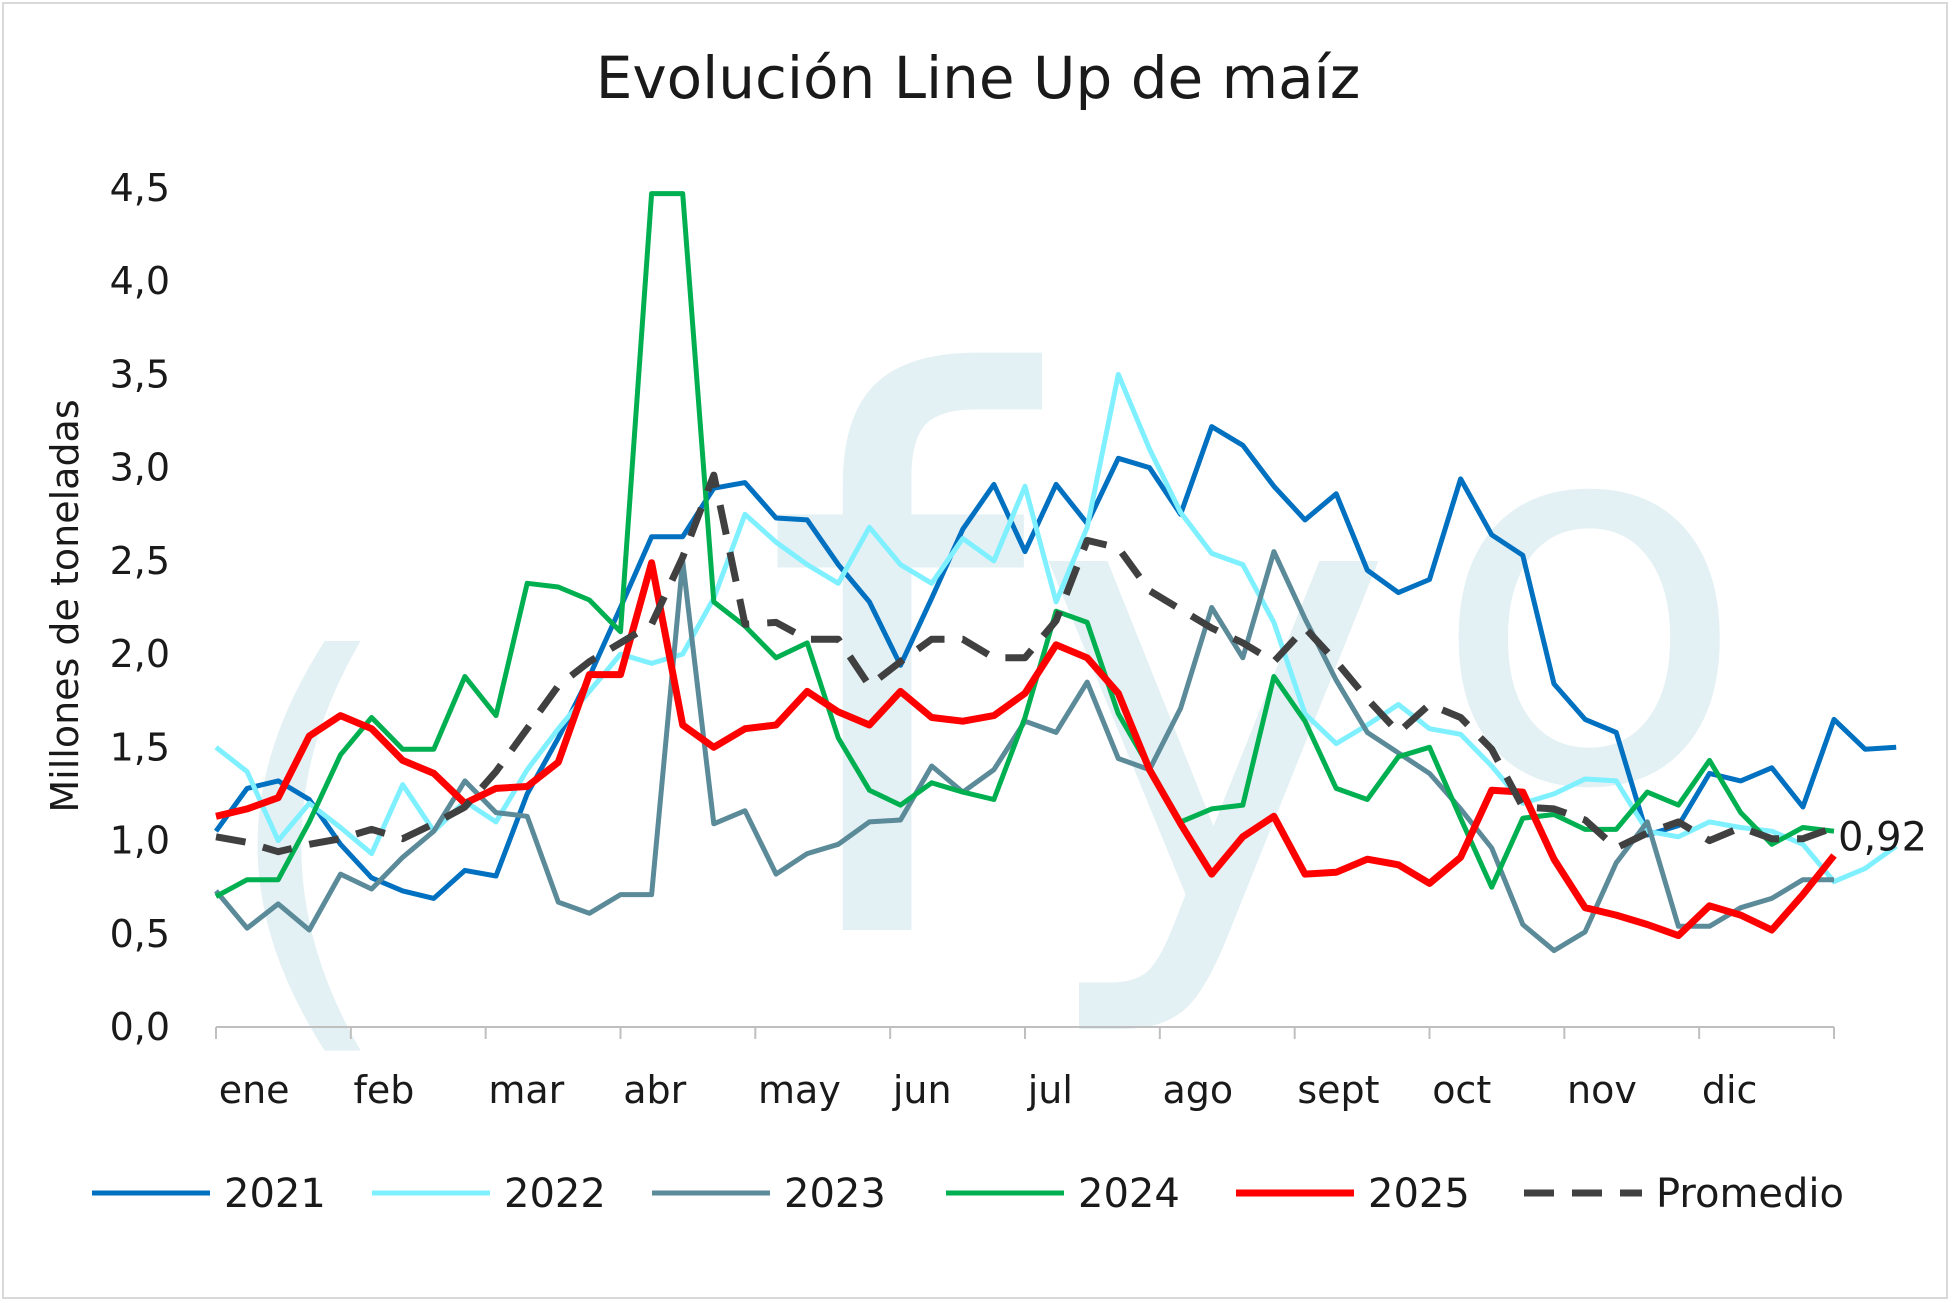 This screenshot has height=1303, width=1952. I want to click on y-tick-label: 0,0, so click(140, 1027).